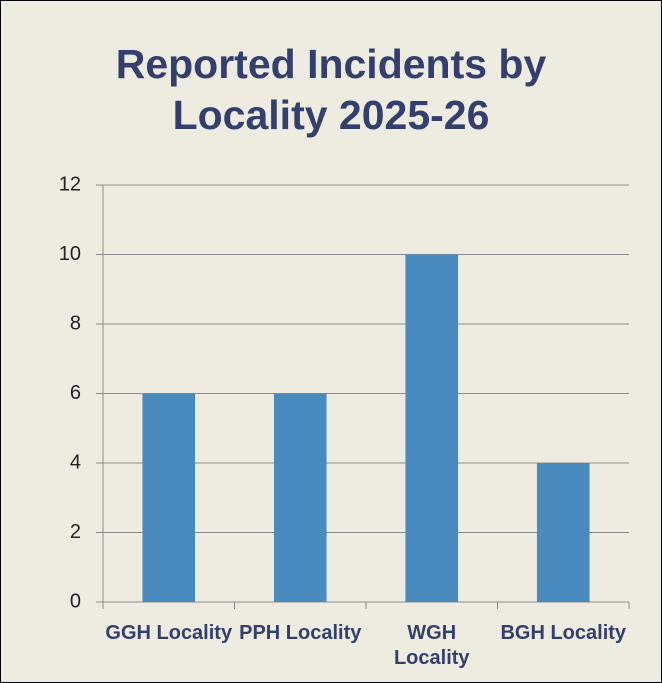 This screenshot has width=662, height=683. Describe the element at coordinates (300, 633) in the screenshot. I see `x-tick-label: PPH Locality` at that location.